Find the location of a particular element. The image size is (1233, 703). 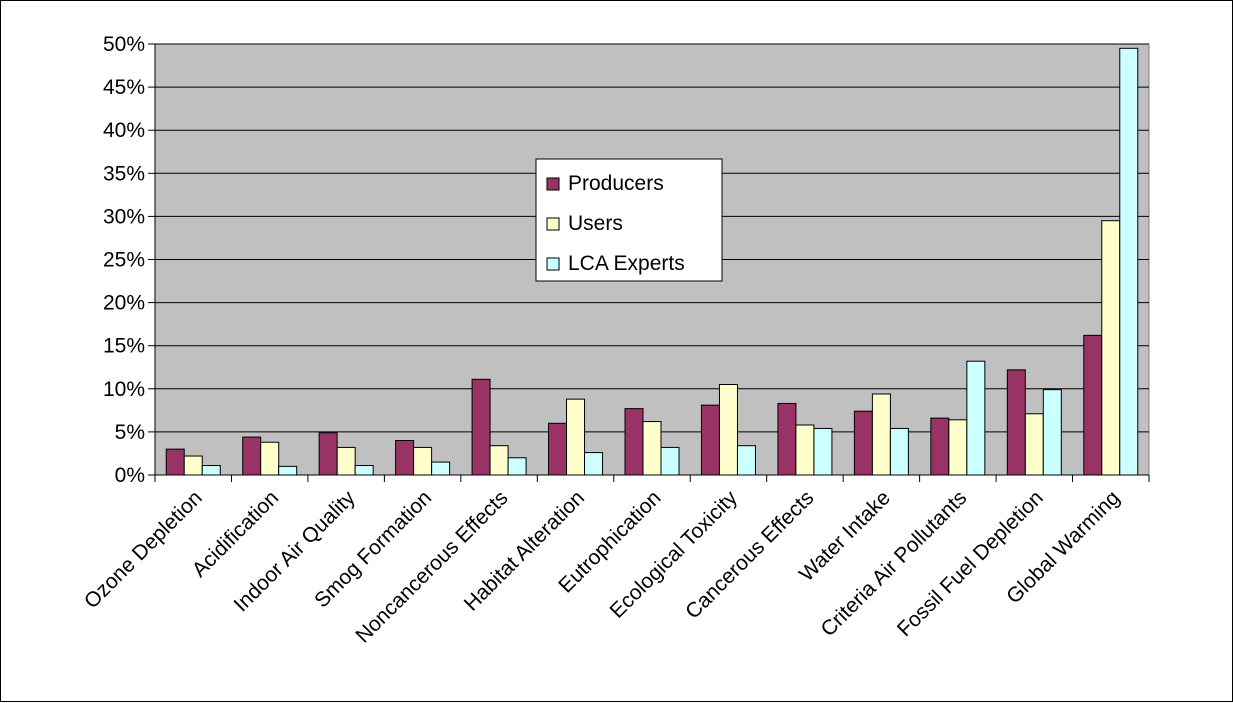

y-tick-label: 30% is located at coordinates (124, 216).